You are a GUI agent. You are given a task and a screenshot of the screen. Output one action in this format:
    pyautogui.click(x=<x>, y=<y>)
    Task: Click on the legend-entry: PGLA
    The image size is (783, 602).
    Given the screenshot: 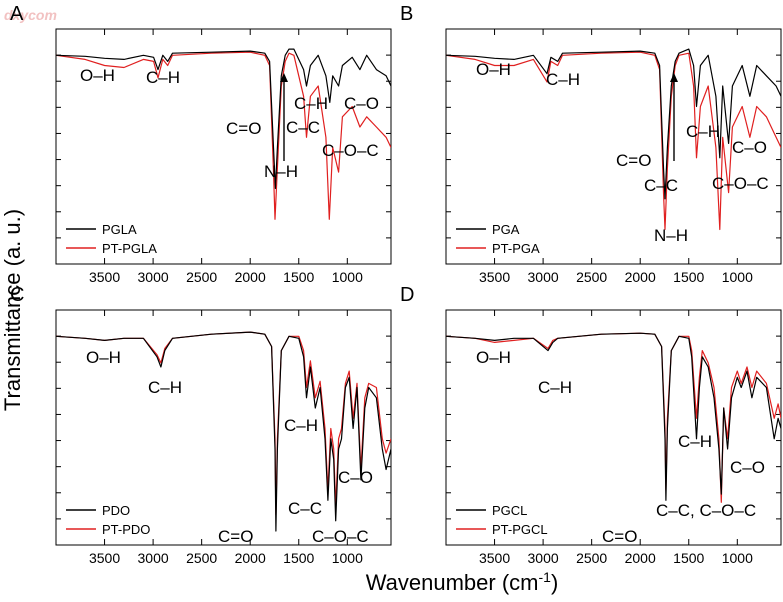 What is the action you would take?
    pyautogui.click(x=119, y=229)
    